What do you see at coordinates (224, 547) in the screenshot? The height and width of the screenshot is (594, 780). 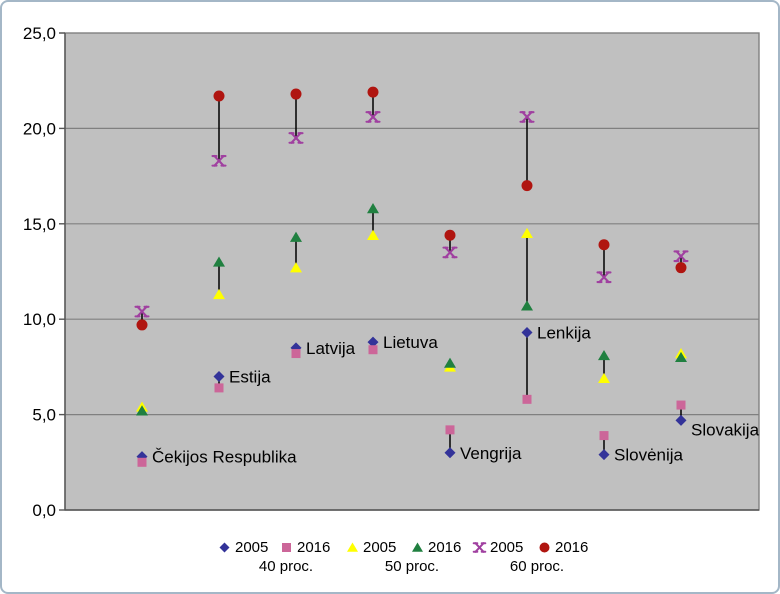 I see `diamond-marker-icon` at bounding box center [224, 547].